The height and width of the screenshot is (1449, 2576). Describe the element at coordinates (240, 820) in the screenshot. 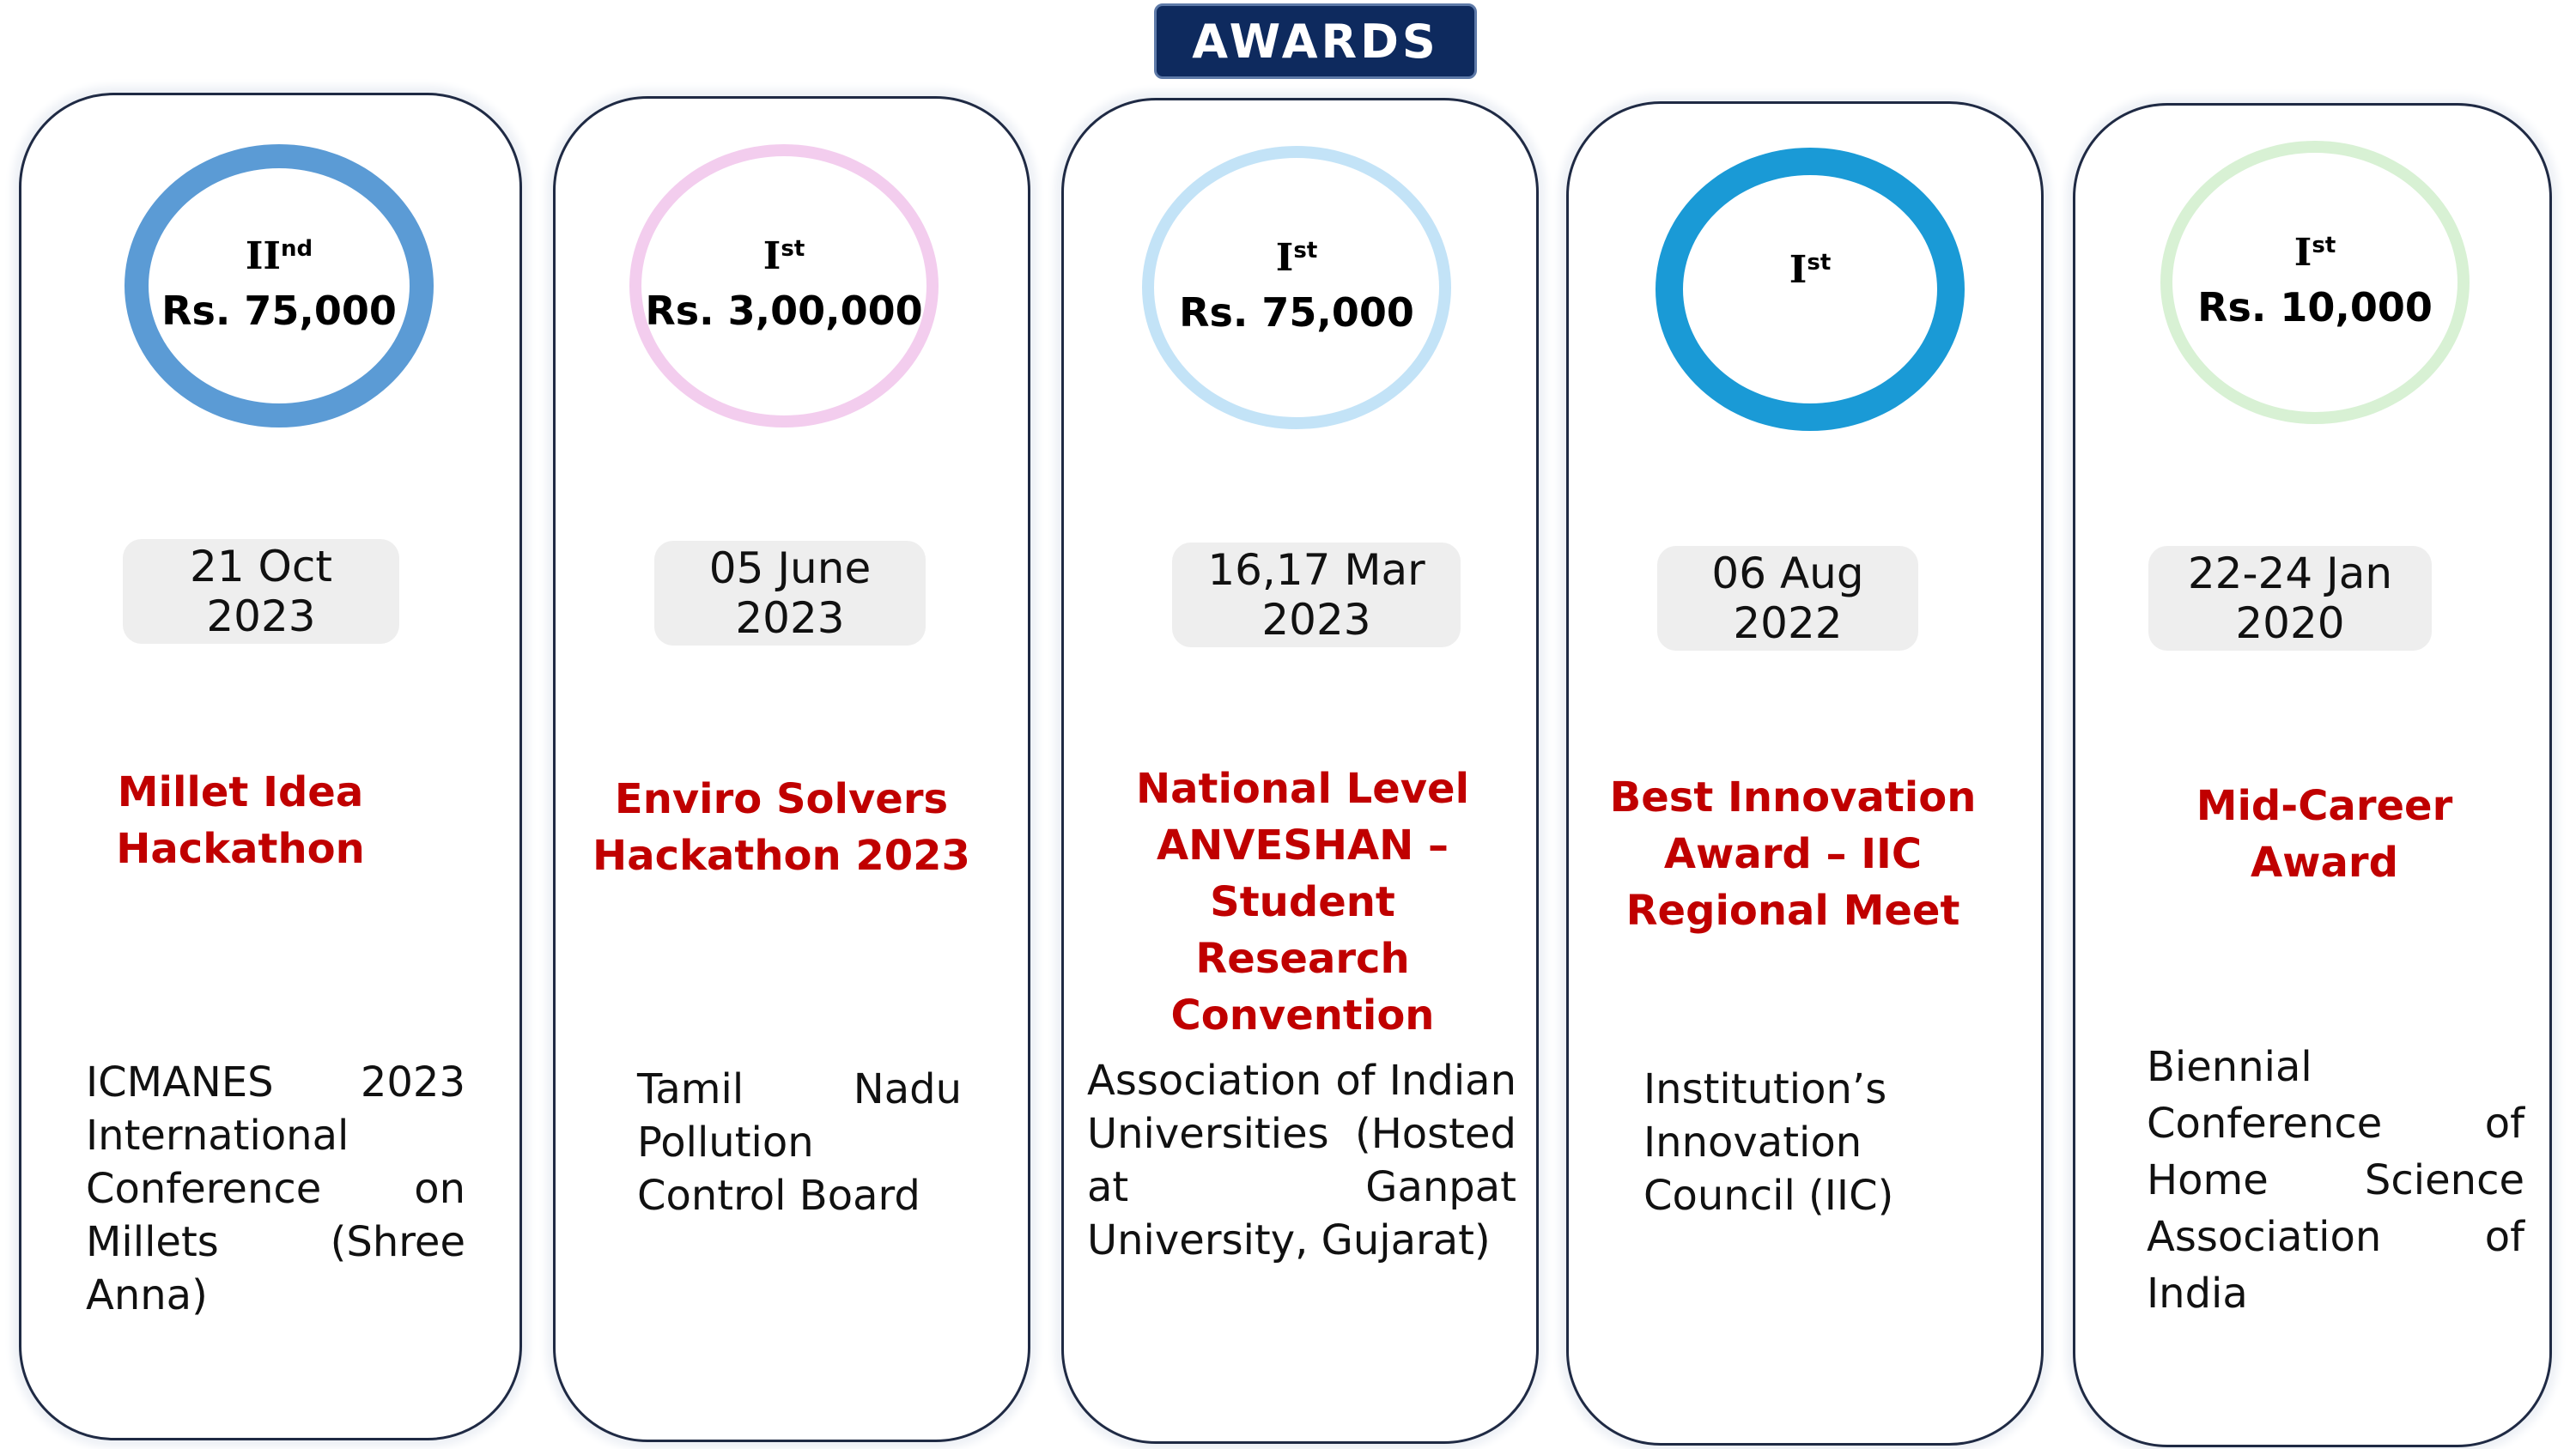

I see `award-title-1: Millet Idea Hackathon` at that location.